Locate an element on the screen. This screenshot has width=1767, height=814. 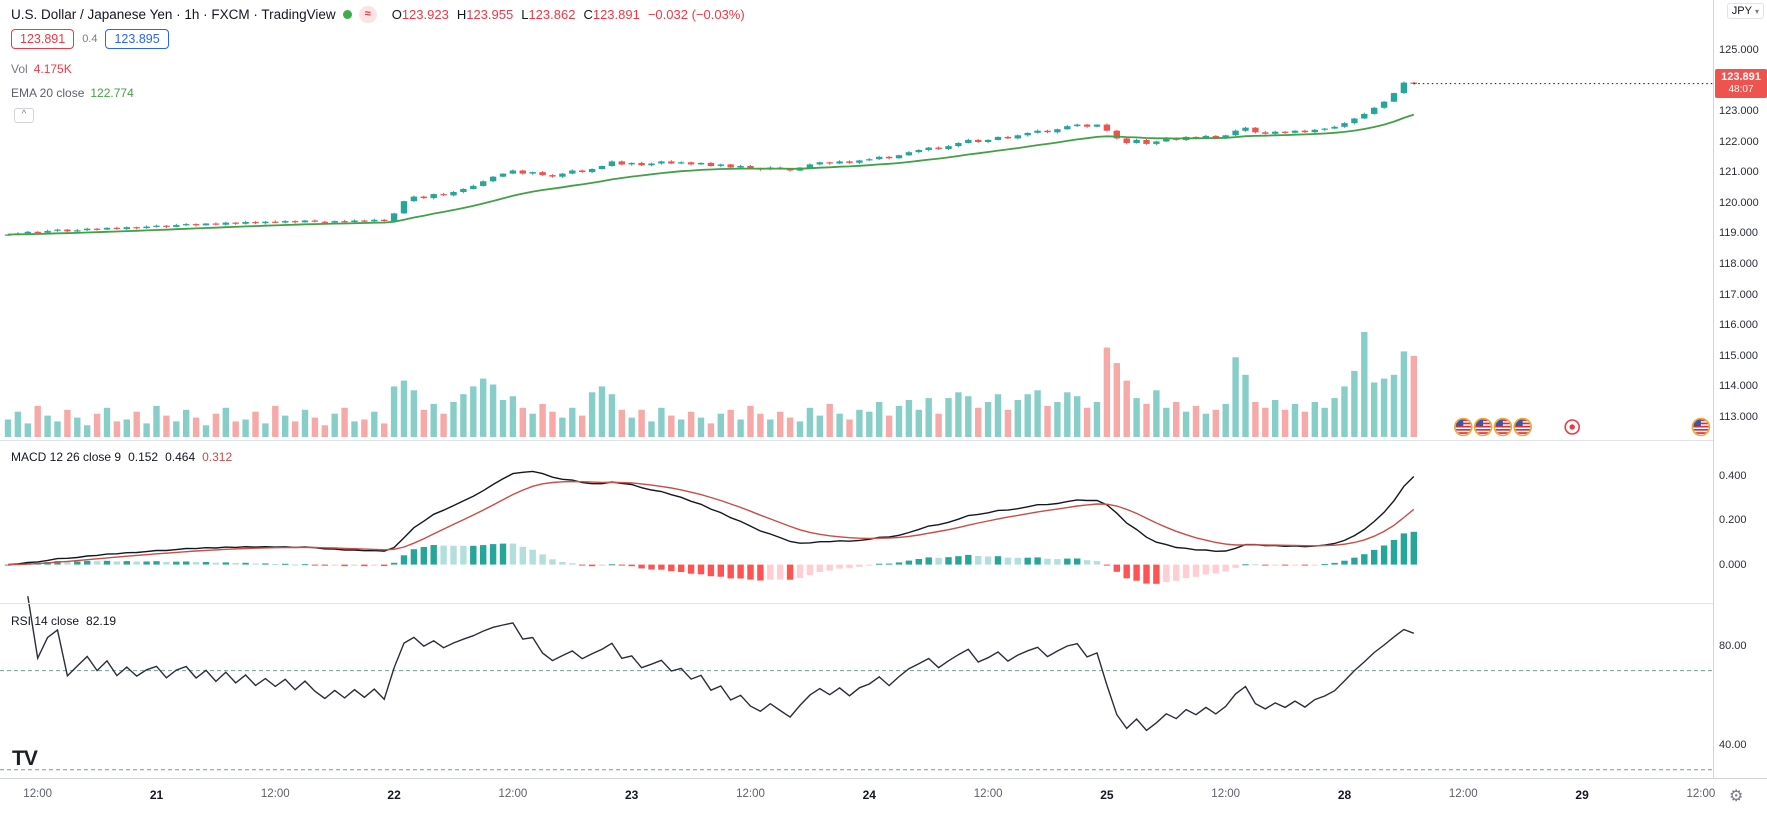
time-tick-label: 25 is located at coordinates (1107, 795).